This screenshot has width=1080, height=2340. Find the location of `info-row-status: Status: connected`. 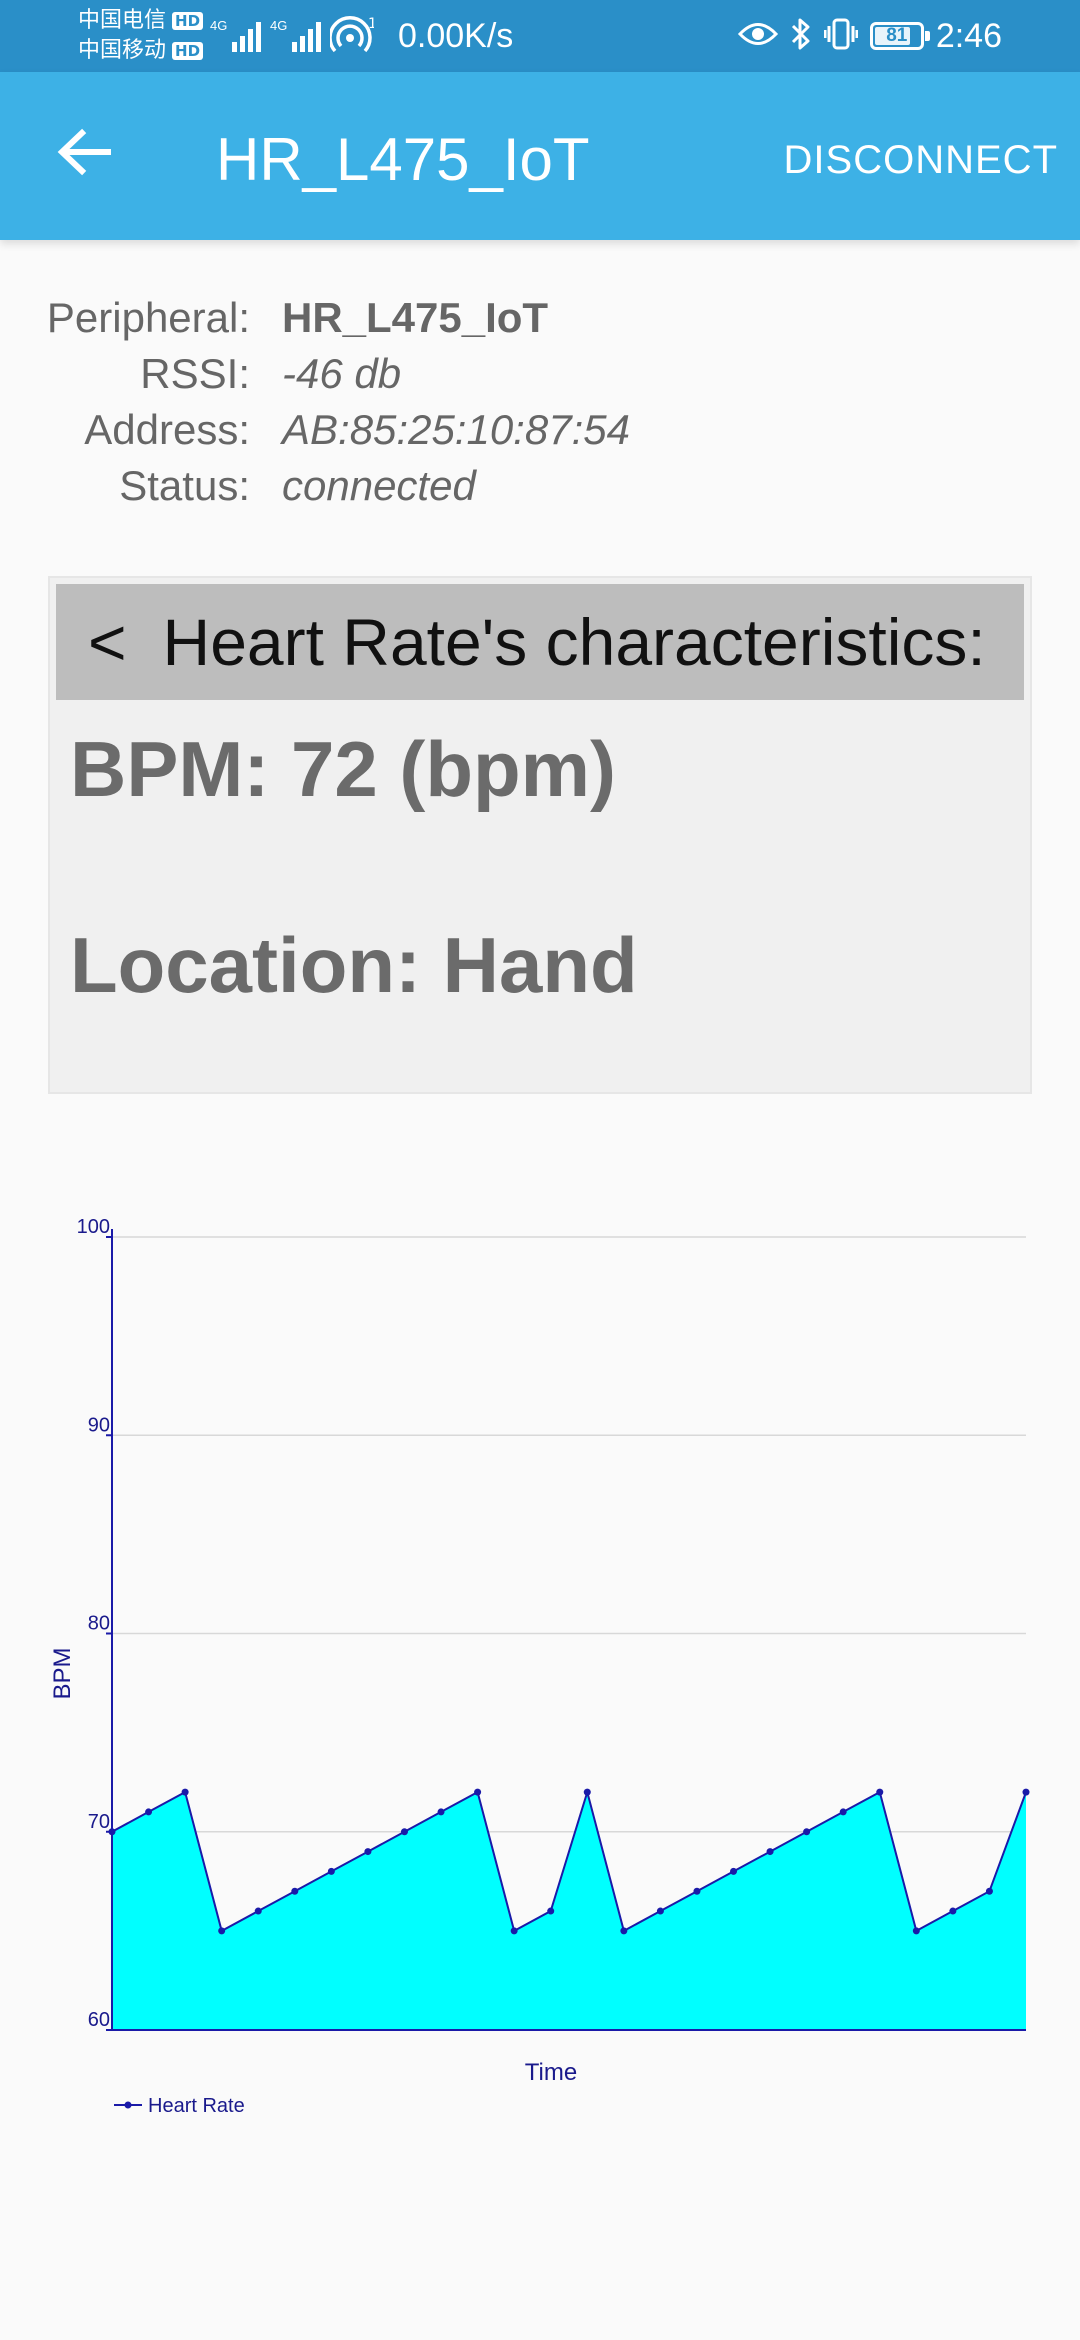

info-row-status: Status: connected is located at coordinates (540, 486).